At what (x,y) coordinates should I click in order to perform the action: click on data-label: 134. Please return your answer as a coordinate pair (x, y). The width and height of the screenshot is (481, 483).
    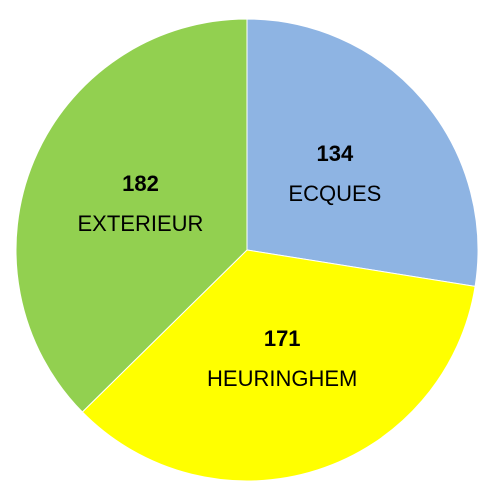
    Looking at the image, I should click on (335, 153).